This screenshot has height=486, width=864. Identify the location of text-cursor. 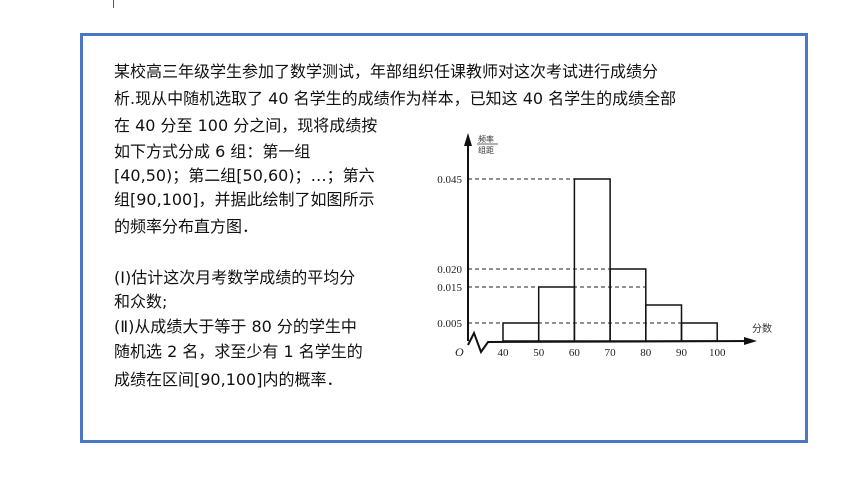
(113, 4).